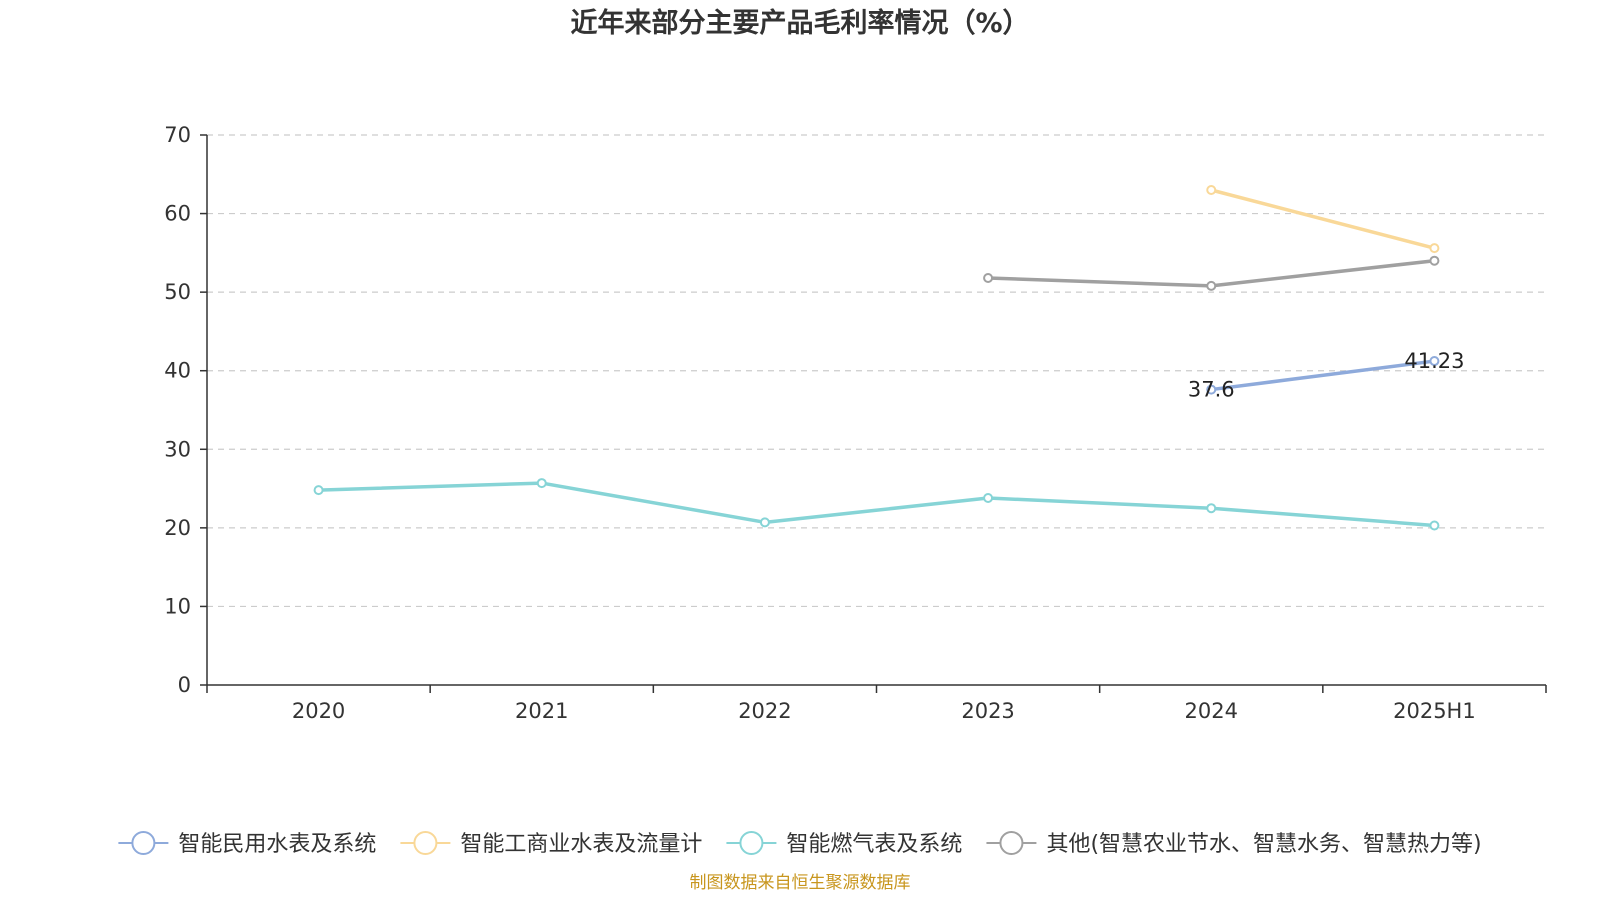 This screenshot has width=1600, height=900. I want to click on legend-label: 智能民用水表及系统, so click(277, 844).